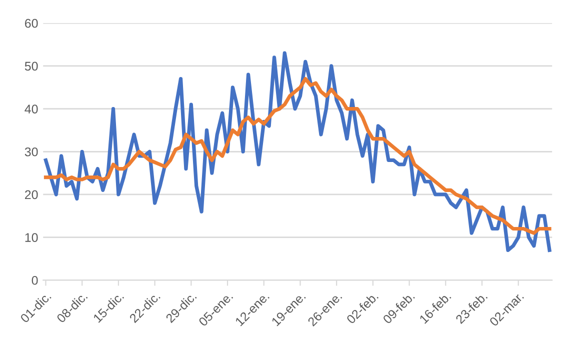  What do you see at coordinates (35, 280) in the screenshot?
I see `y-tick-label: 0` at bounding box center [35, 280].